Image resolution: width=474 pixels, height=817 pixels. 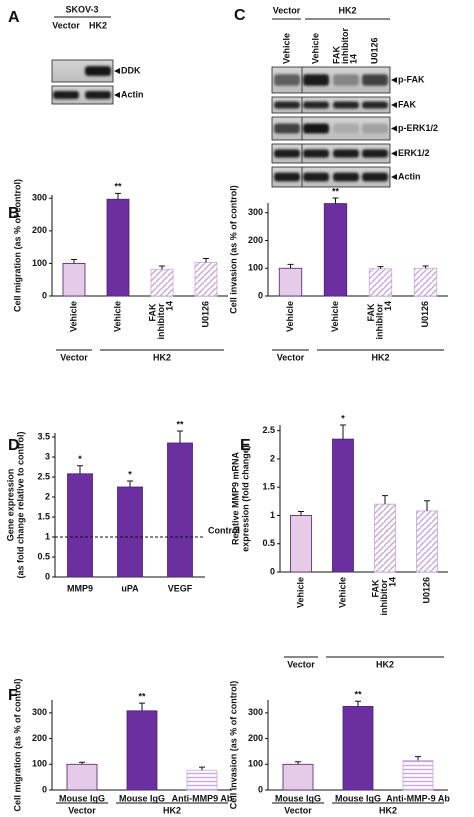 What do you see at coordinates (233, 745) in the screenshot?
I see `y-axis-label: Cell invasion (as % of control)` at bounding box center [233, 745].